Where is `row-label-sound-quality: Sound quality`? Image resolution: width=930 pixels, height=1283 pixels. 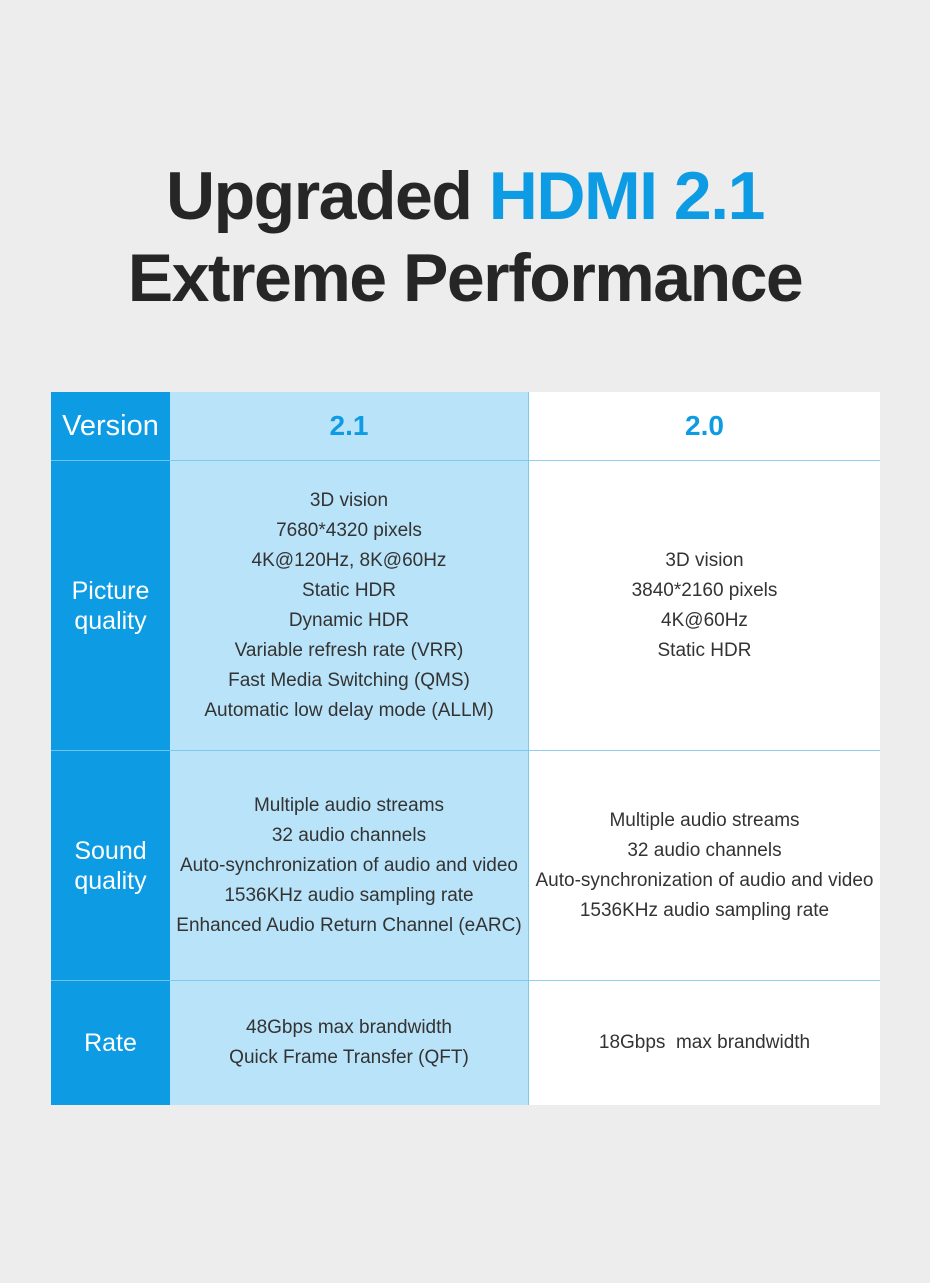
row-label-sound-quality: Sound quality is located at coordinates (110, 866).